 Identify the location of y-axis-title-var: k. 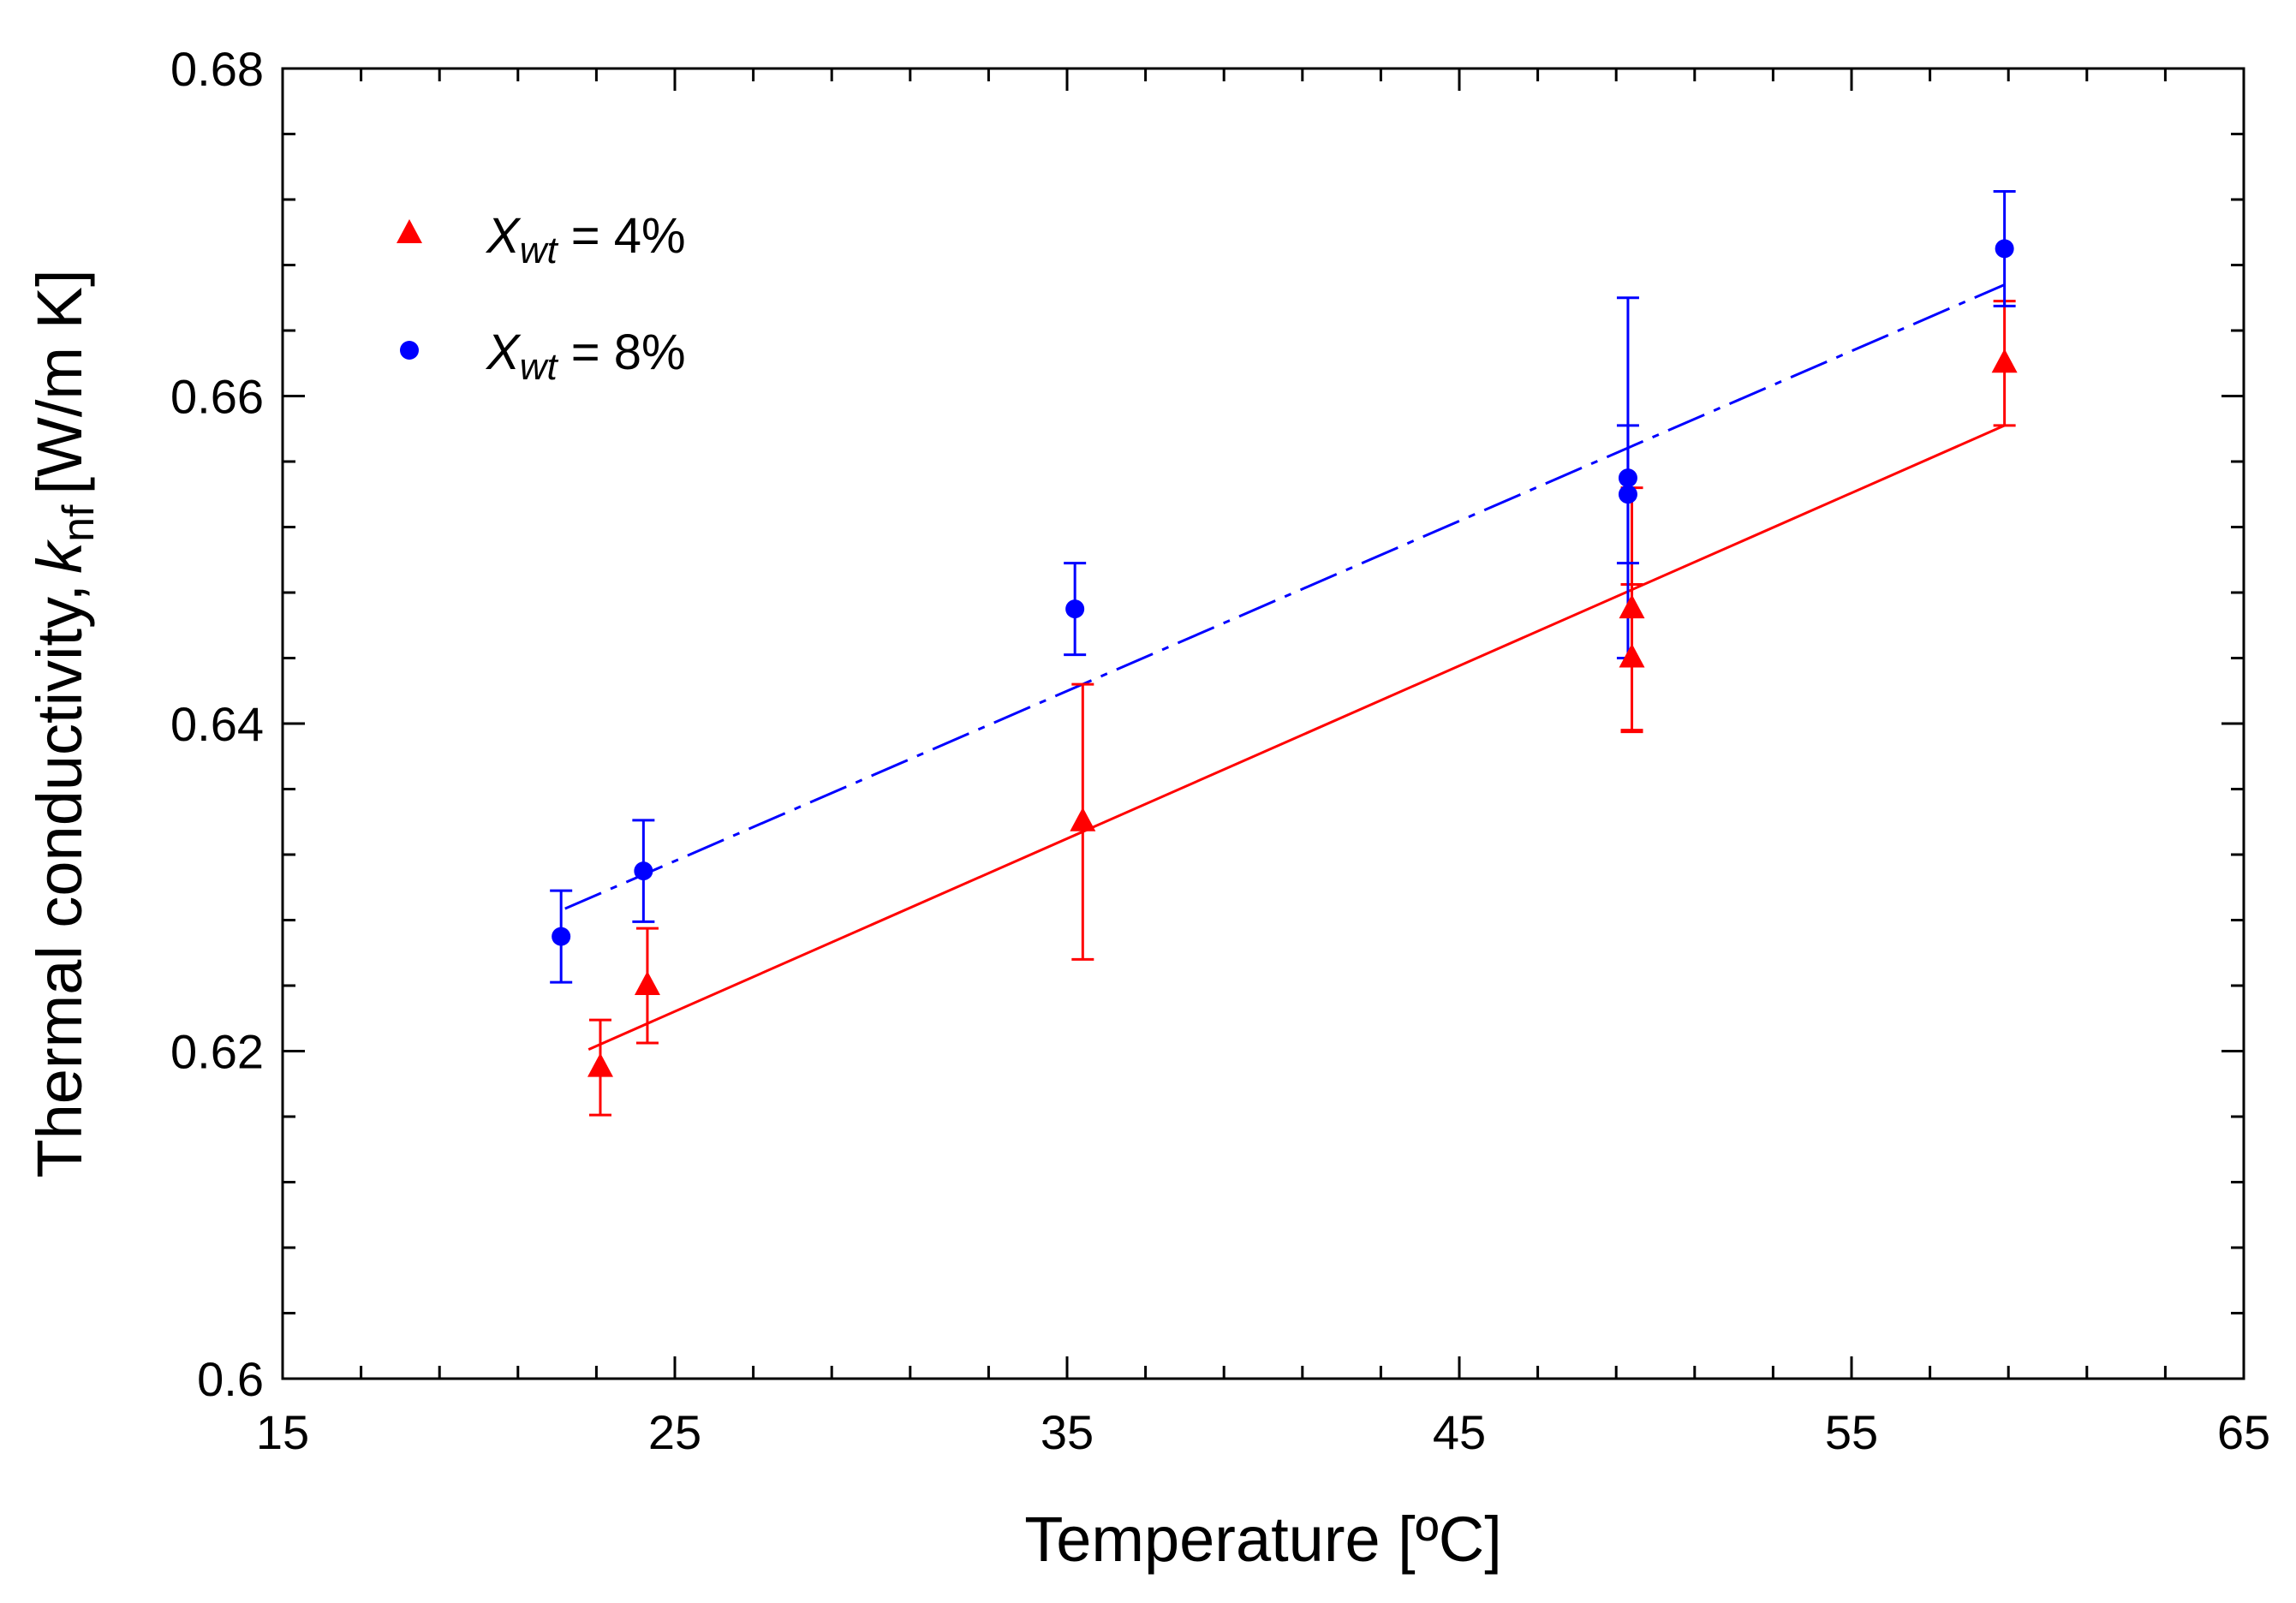
(59, 556).